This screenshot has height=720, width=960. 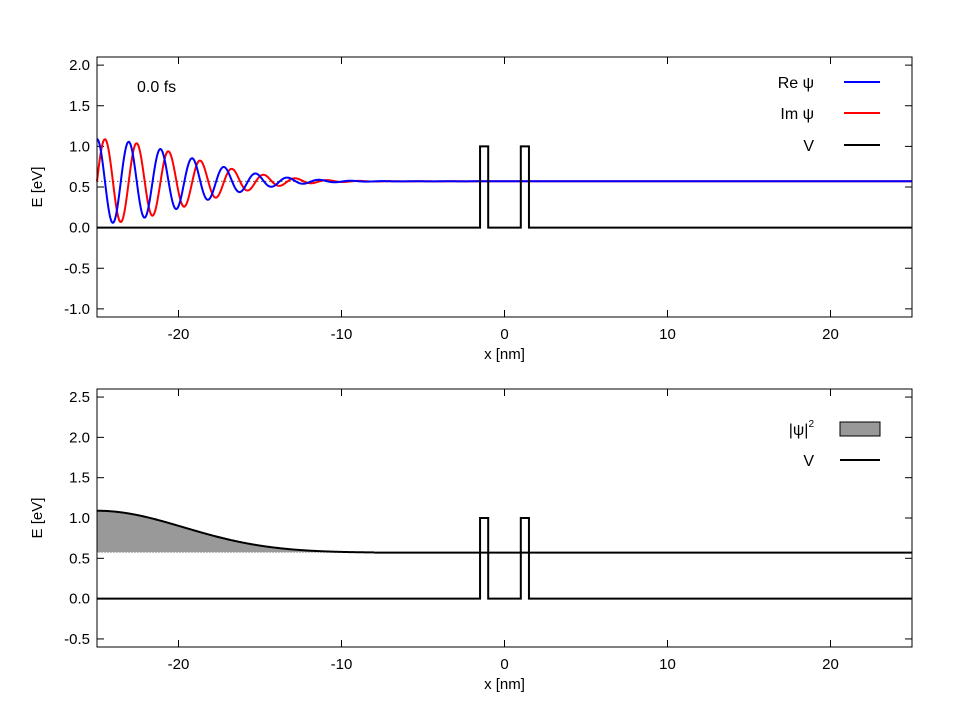 What do you see at coordinates (179, 334) in the screenshot?
I see `top-xtick-label: -20` at bounding box center [179, 334].